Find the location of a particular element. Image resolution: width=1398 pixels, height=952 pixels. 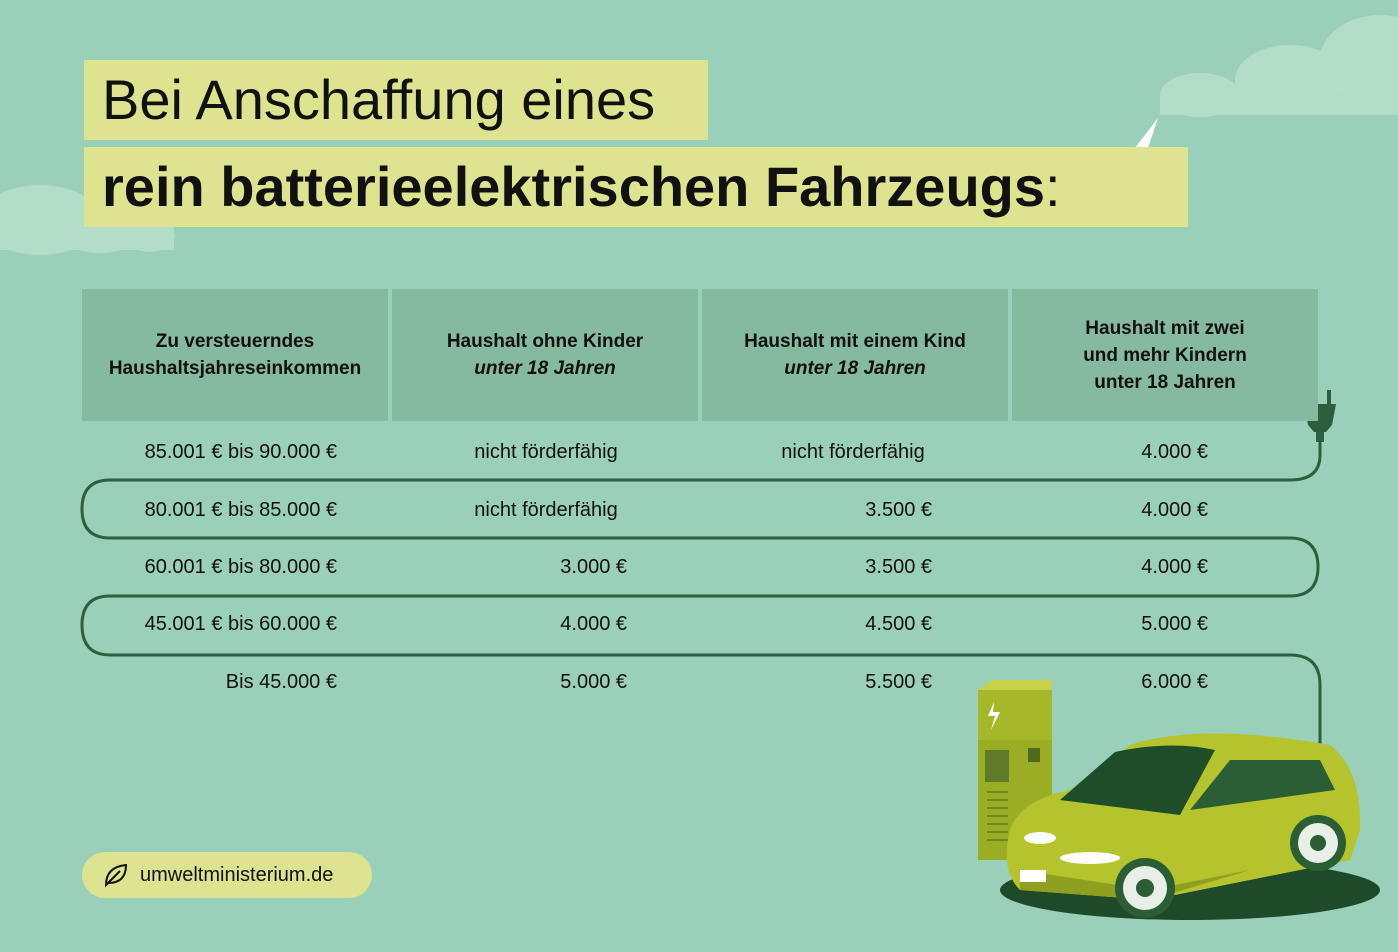

title-line-1: Bei Anschaffung eines is located at coordinates (396, 100).